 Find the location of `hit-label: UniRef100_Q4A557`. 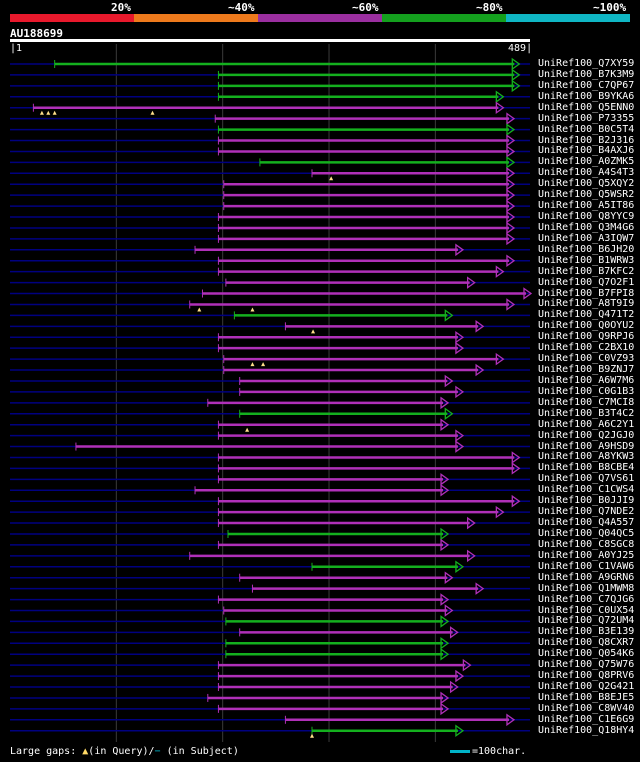

hit-label: UniRef100_Q4A557 is located at coordinates (586, 523).